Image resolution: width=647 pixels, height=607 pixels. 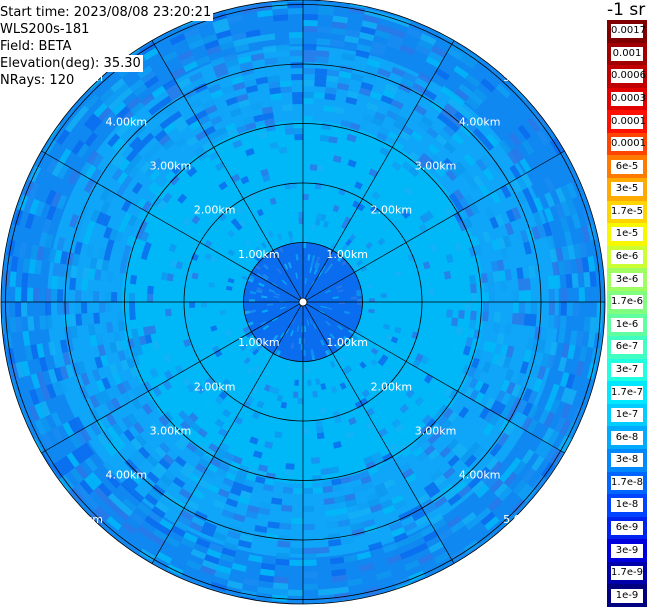 What do you see at coordinates (627, 324) in the screenshot?
I see `colorbar-label: 1e-6` at bounding box center [627, 324].